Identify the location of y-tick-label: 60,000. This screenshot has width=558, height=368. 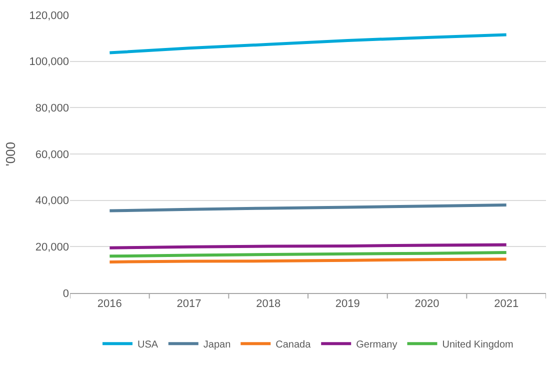
(52, 154).